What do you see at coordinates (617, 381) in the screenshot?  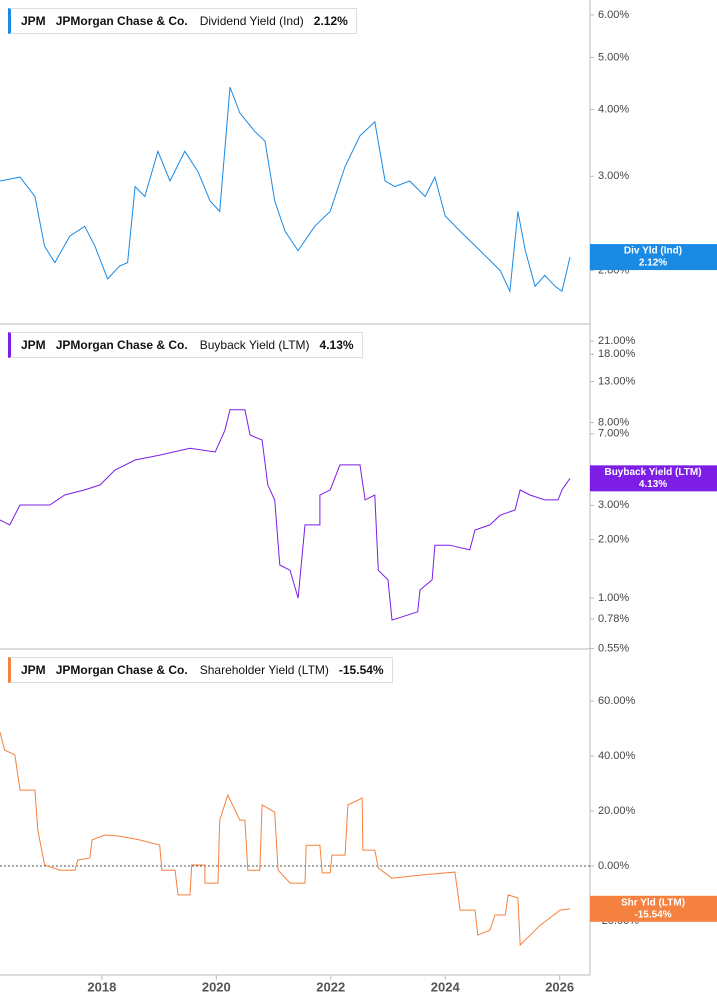 I see `y-tick-label: 13.00%` at bounding box center [617, 381].